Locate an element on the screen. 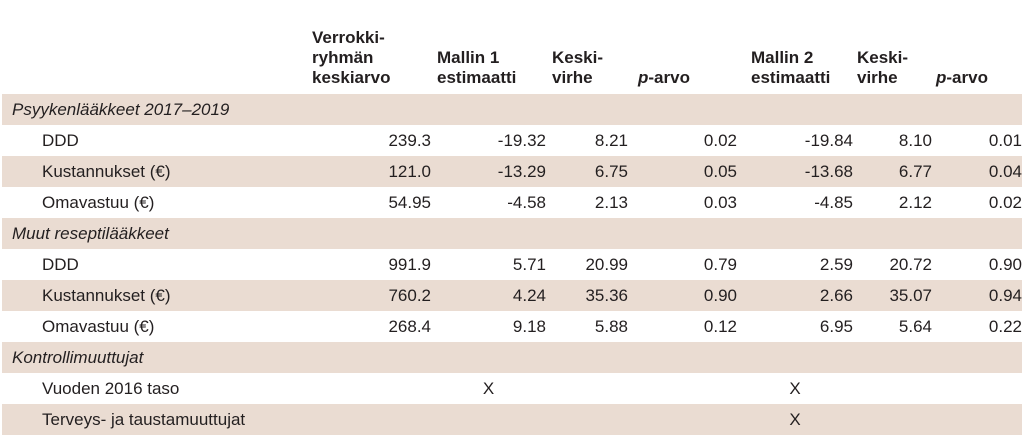 The width and height of the screenshot is (1024, 435). cell-mean: 991.9 is located at coordinates (409, 264).